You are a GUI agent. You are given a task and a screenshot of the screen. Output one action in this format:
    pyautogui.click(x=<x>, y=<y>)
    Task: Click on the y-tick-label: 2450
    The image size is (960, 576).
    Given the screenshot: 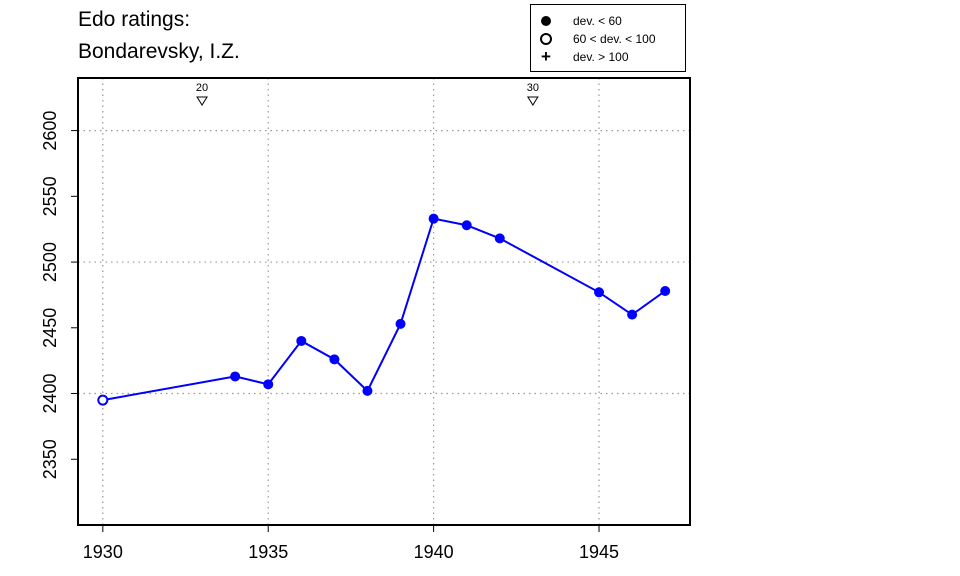 What is the action you would take?
    pyautogui.click(x=50, y=328)
    